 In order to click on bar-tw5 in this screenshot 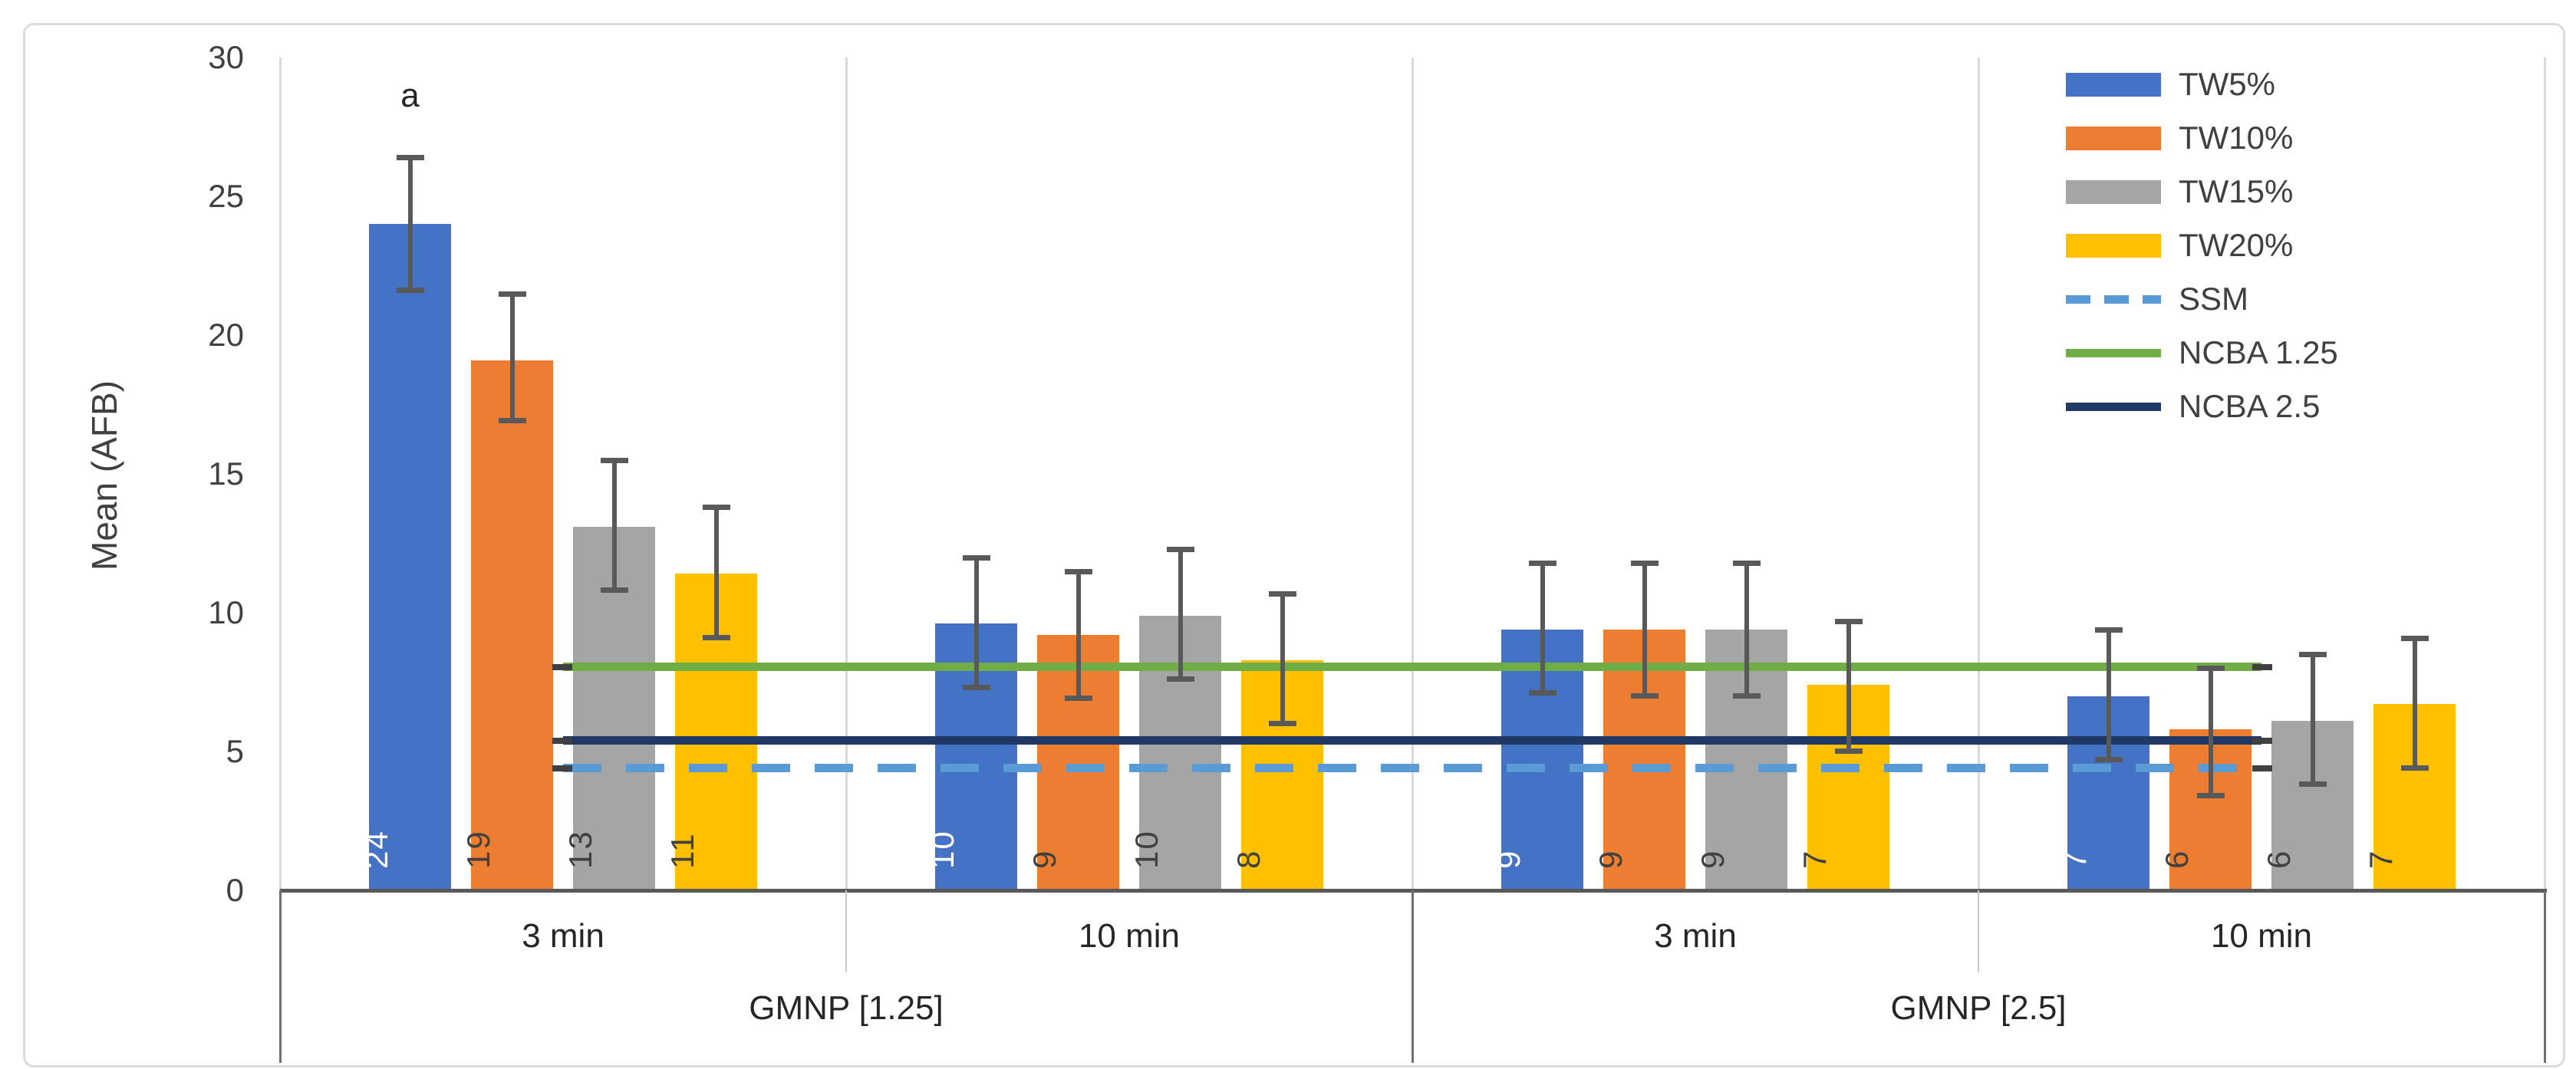, I will do `click(410, 557)`.